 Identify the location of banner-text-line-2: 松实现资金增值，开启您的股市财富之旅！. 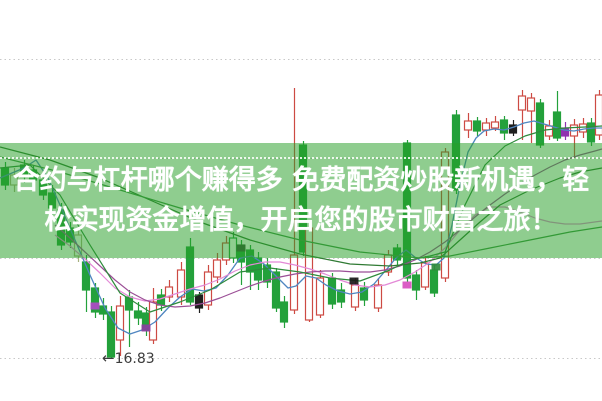
(301, 220).